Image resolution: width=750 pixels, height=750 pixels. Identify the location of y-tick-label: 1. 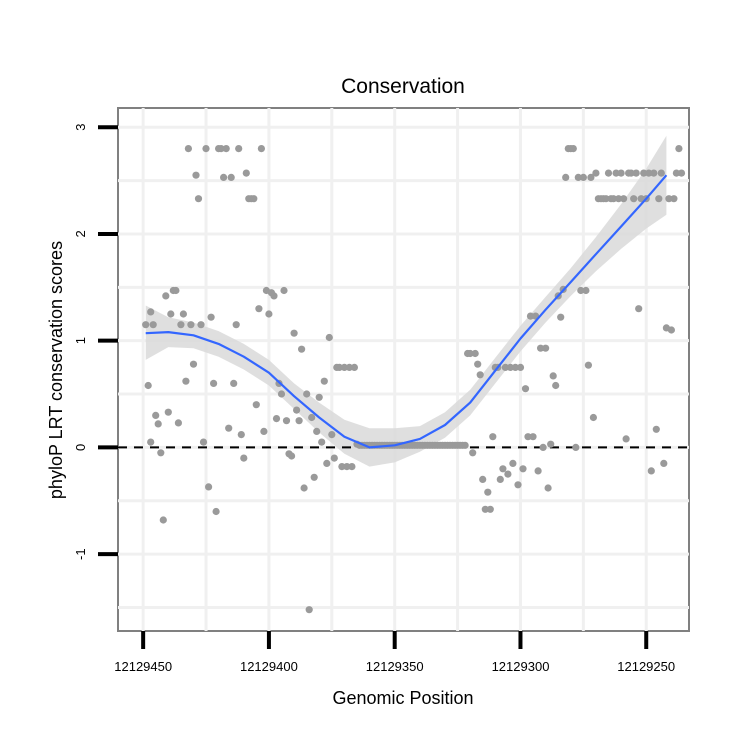
(80, 340).